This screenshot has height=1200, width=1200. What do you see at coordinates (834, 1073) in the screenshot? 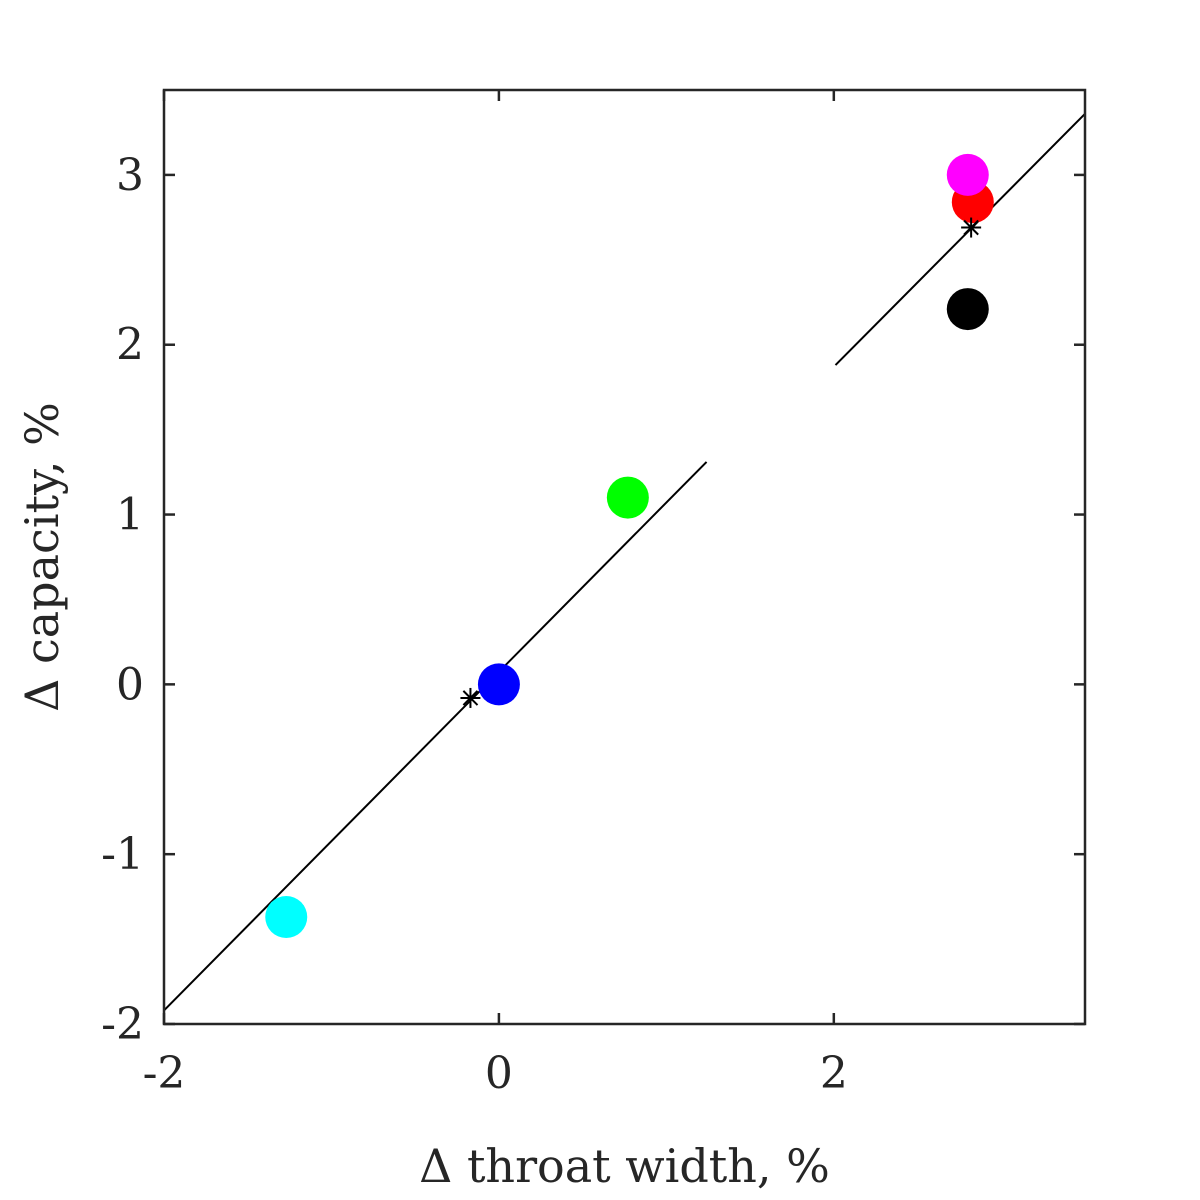
I see `x-tick-label: 2` at bounding box center [834, 1073].